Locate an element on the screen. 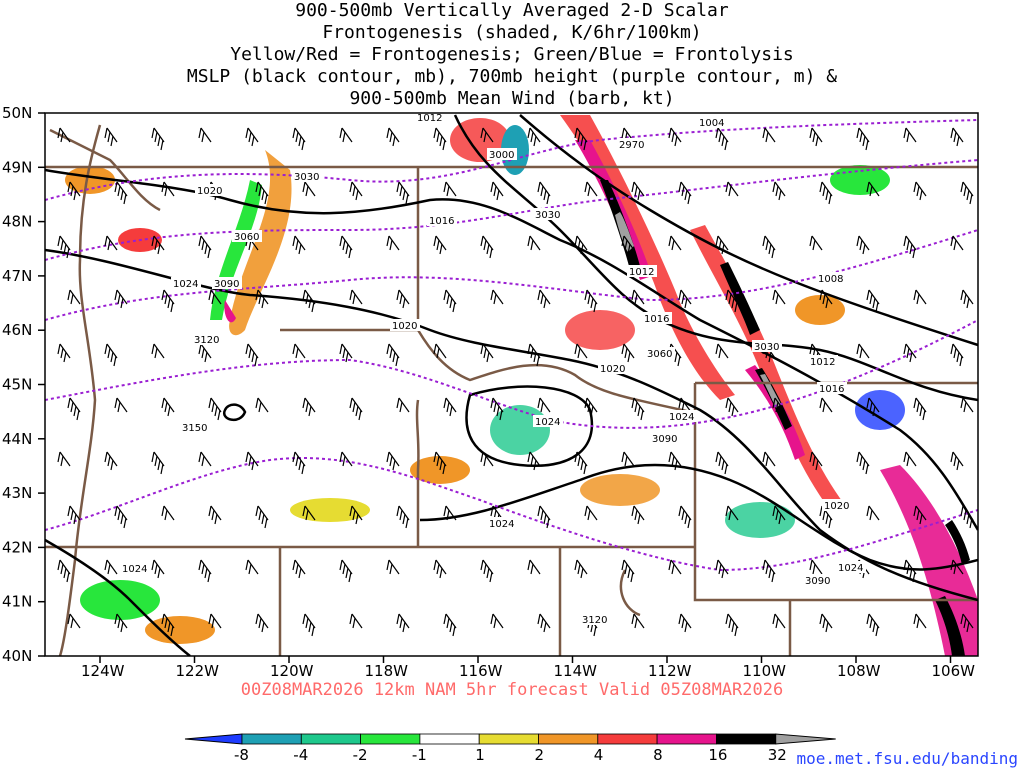 The height and width of the screenshot is (768, 1024). lat-label: 50N is located at coordinates (17, 113).